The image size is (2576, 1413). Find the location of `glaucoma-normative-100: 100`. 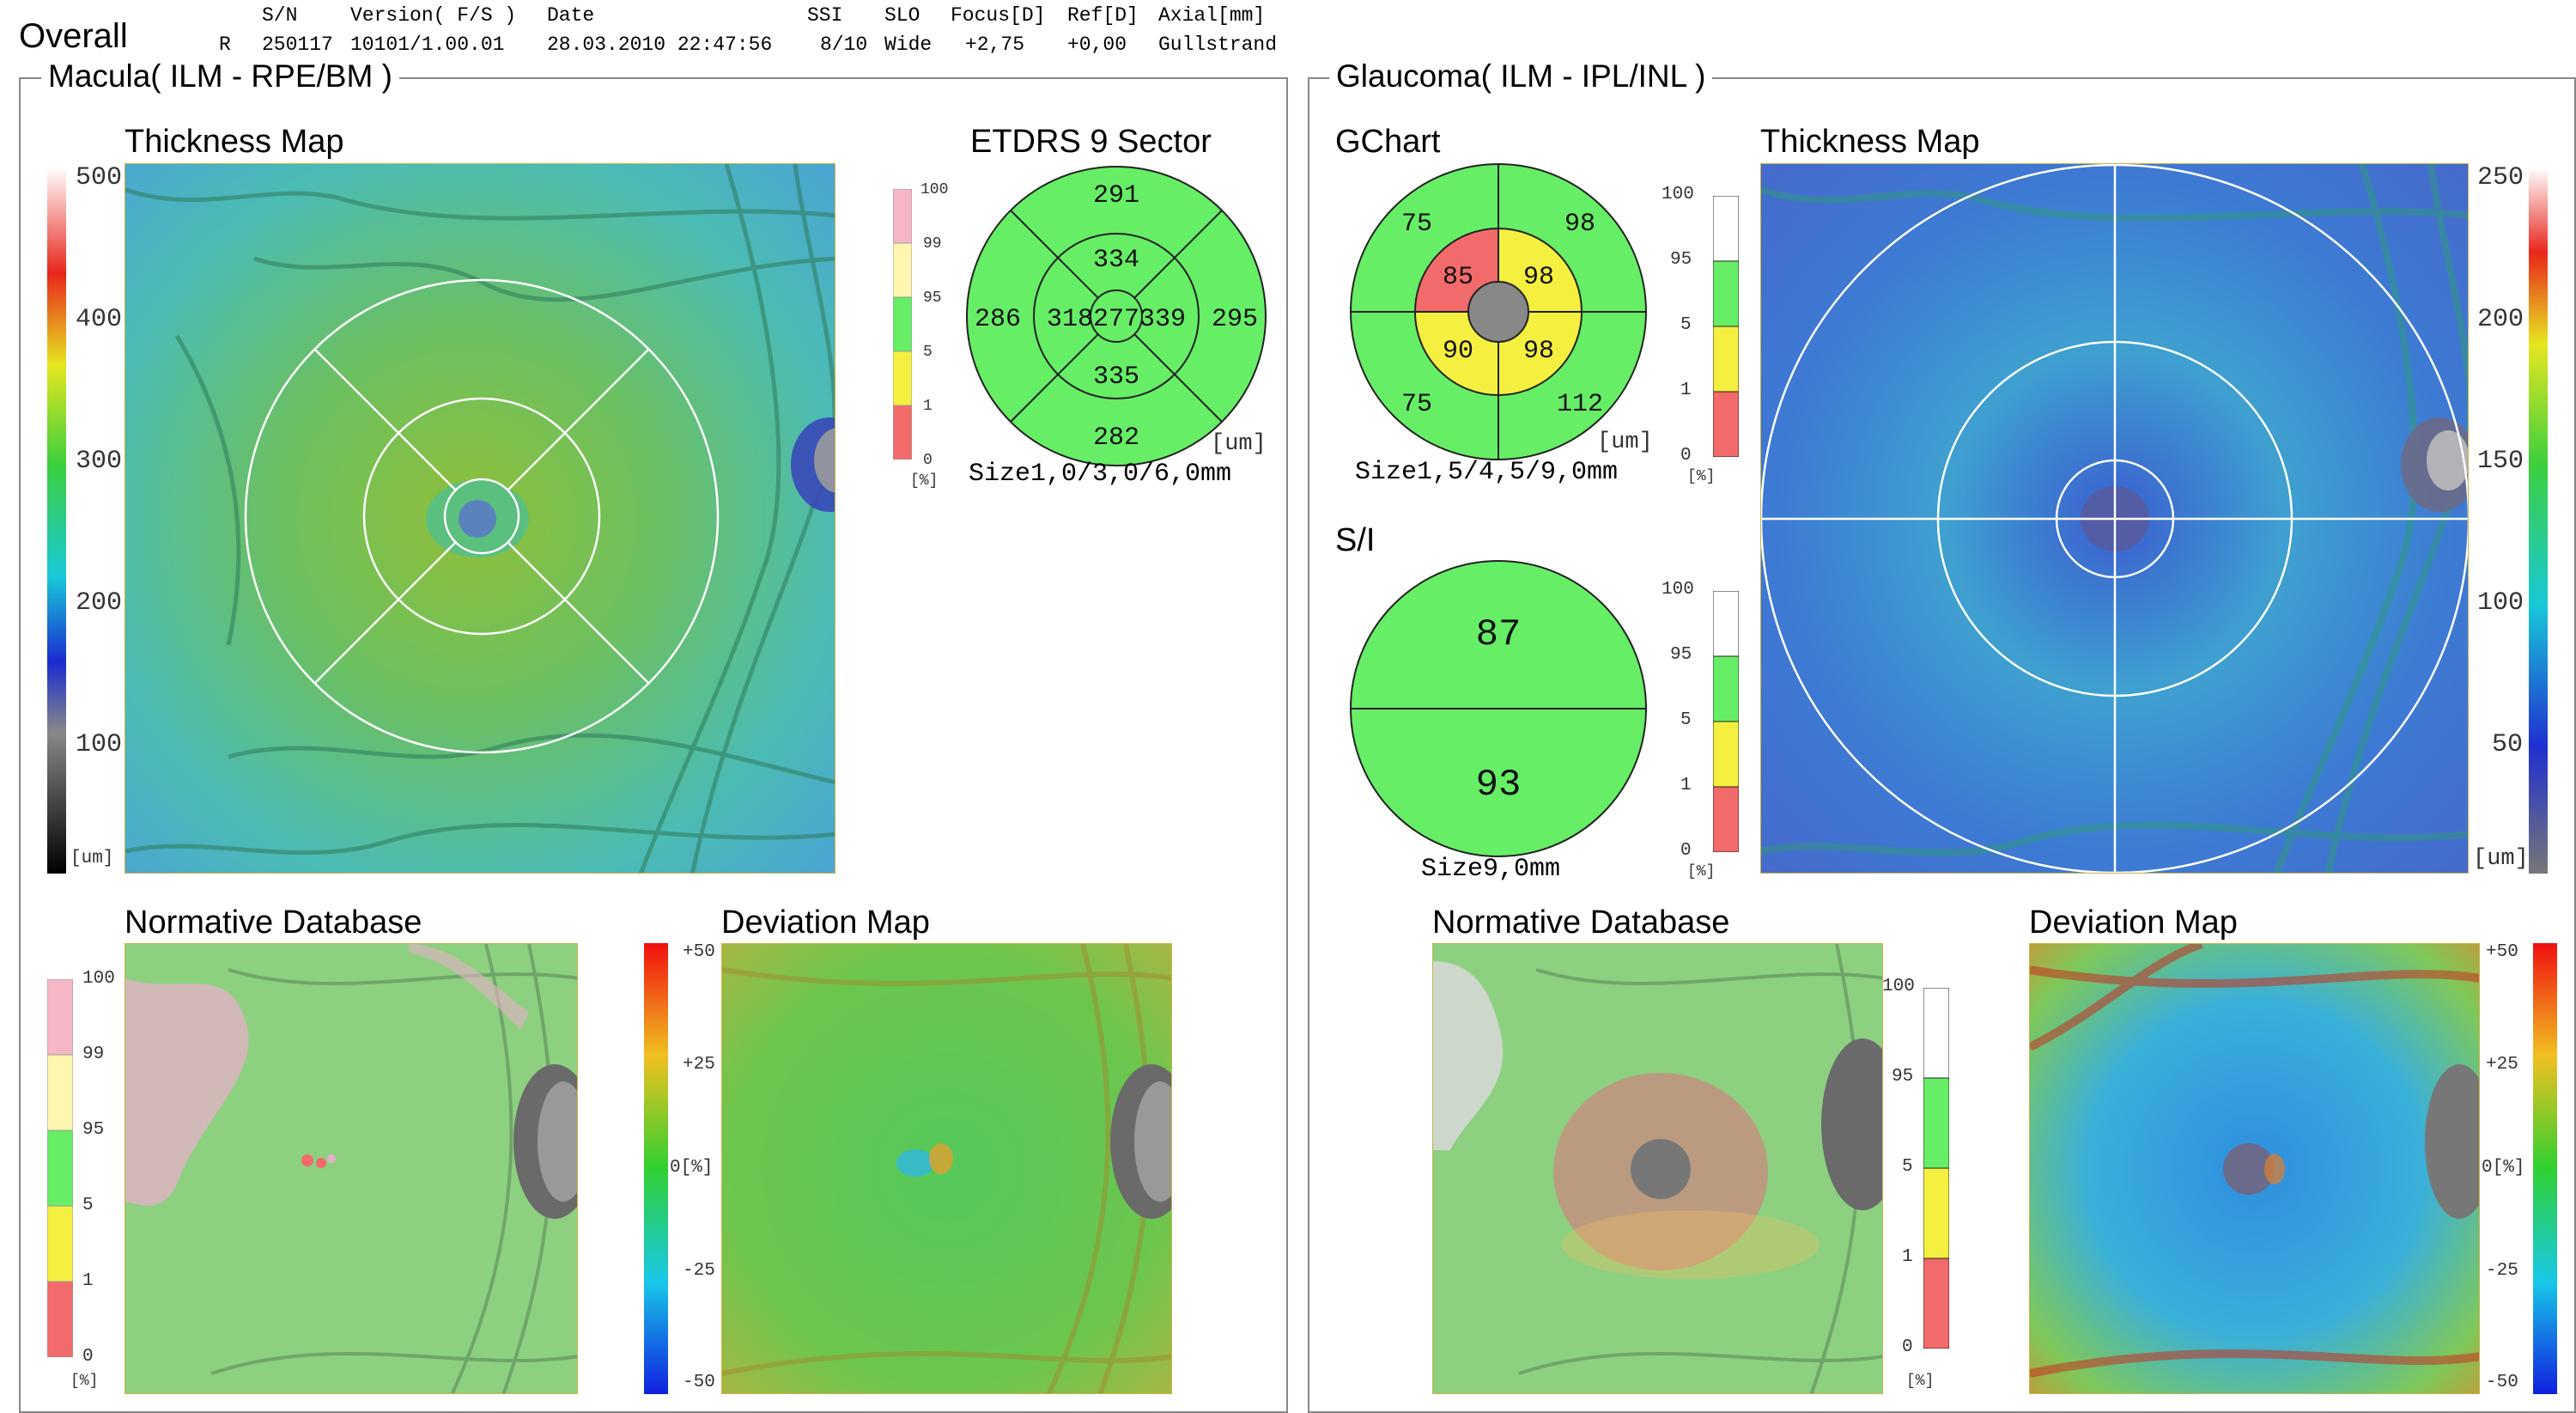

glaucoma-normative-100: 100 is located at coordinates (1899, 986).